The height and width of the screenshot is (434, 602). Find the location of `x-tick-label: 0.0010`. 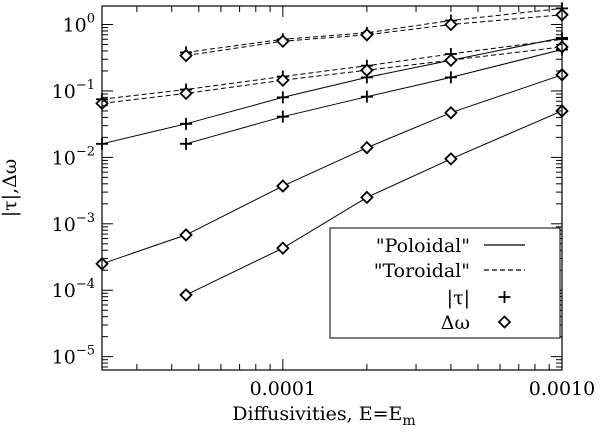

x-tick-label: 0.0010 is located at coordinates (562, 389).